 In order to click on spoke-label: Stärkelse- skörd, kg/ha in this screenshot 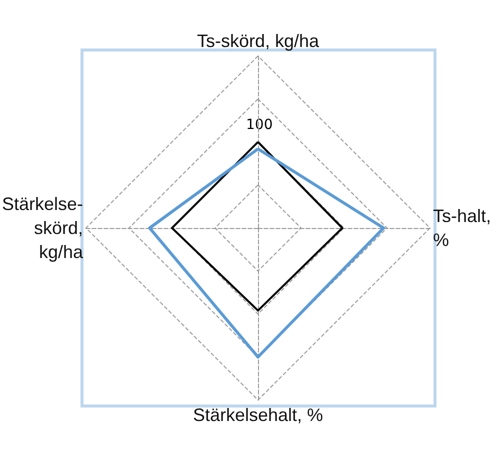, I will do `click(43, 228)`.